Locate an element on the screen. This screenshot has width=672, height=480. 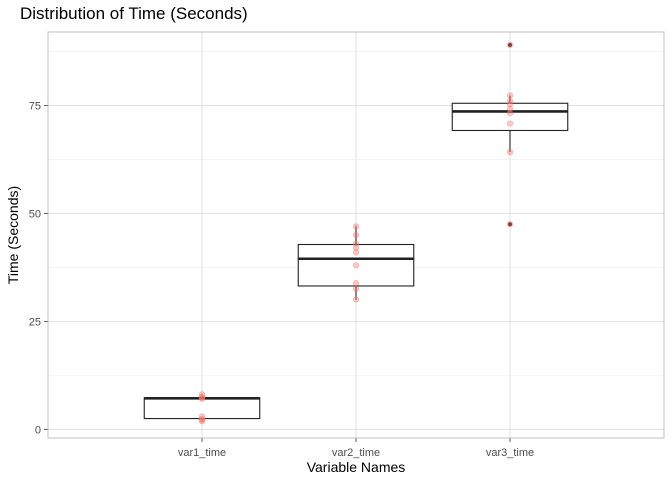
y-tick-label: 0 is located at coordinates (38, 430).